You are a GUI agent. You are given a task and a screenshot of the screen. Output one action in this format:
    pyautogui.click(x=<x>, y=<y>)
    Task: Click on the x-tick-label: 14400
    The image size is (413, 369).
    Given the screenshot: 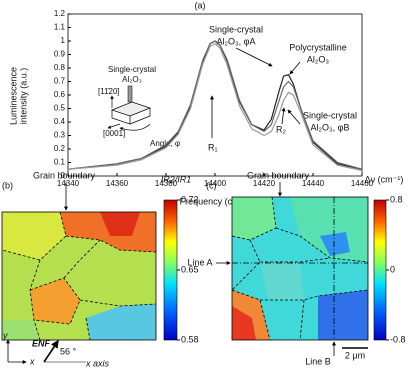 What is the action you would take?
    pyautogui.click(x=215, y=183)
    